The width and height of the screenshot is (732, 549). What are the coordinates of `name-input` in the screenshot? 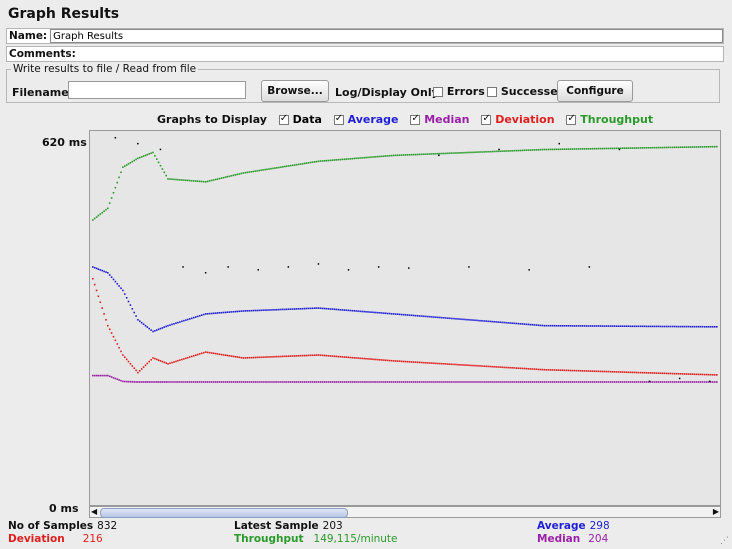 It's located at (386, 36).